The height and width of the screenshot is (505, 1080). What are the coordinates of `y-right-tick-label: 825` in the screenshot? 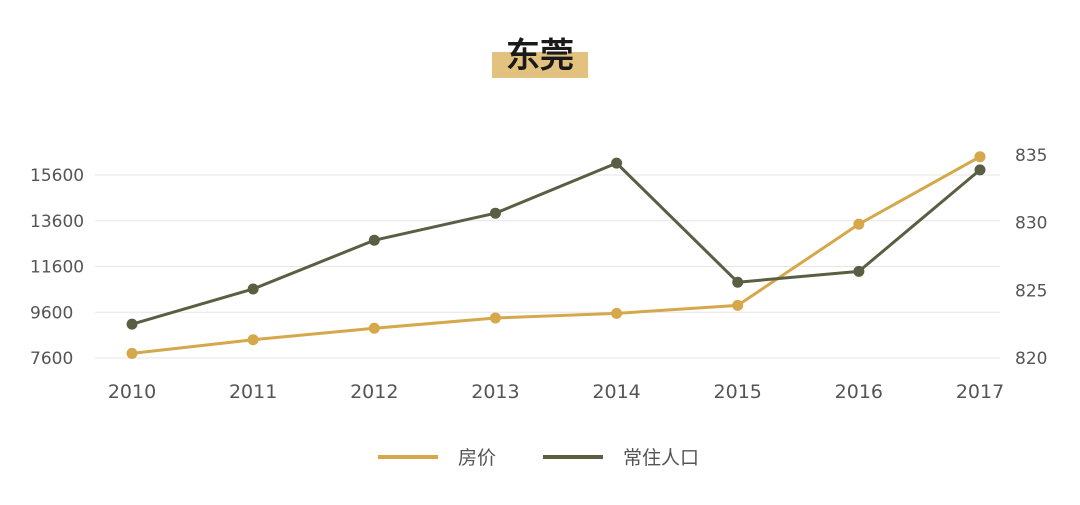 It's located at (1031, 291).